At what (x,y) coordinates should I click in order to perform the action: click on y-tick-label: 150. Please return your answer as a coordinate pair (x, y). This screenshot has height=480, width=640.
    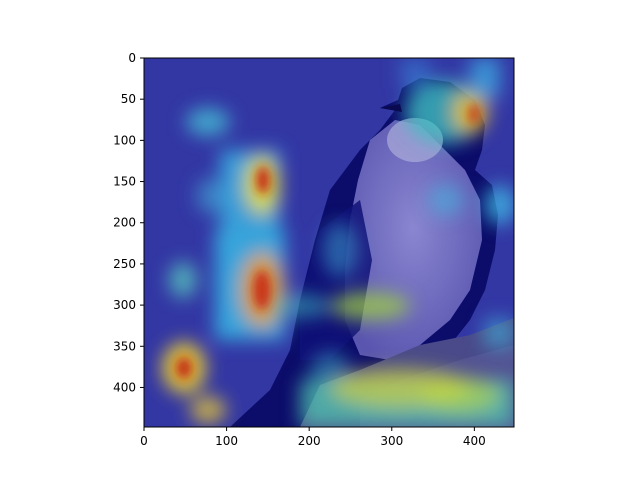
    Looking at the image, I should click on (124, 182).